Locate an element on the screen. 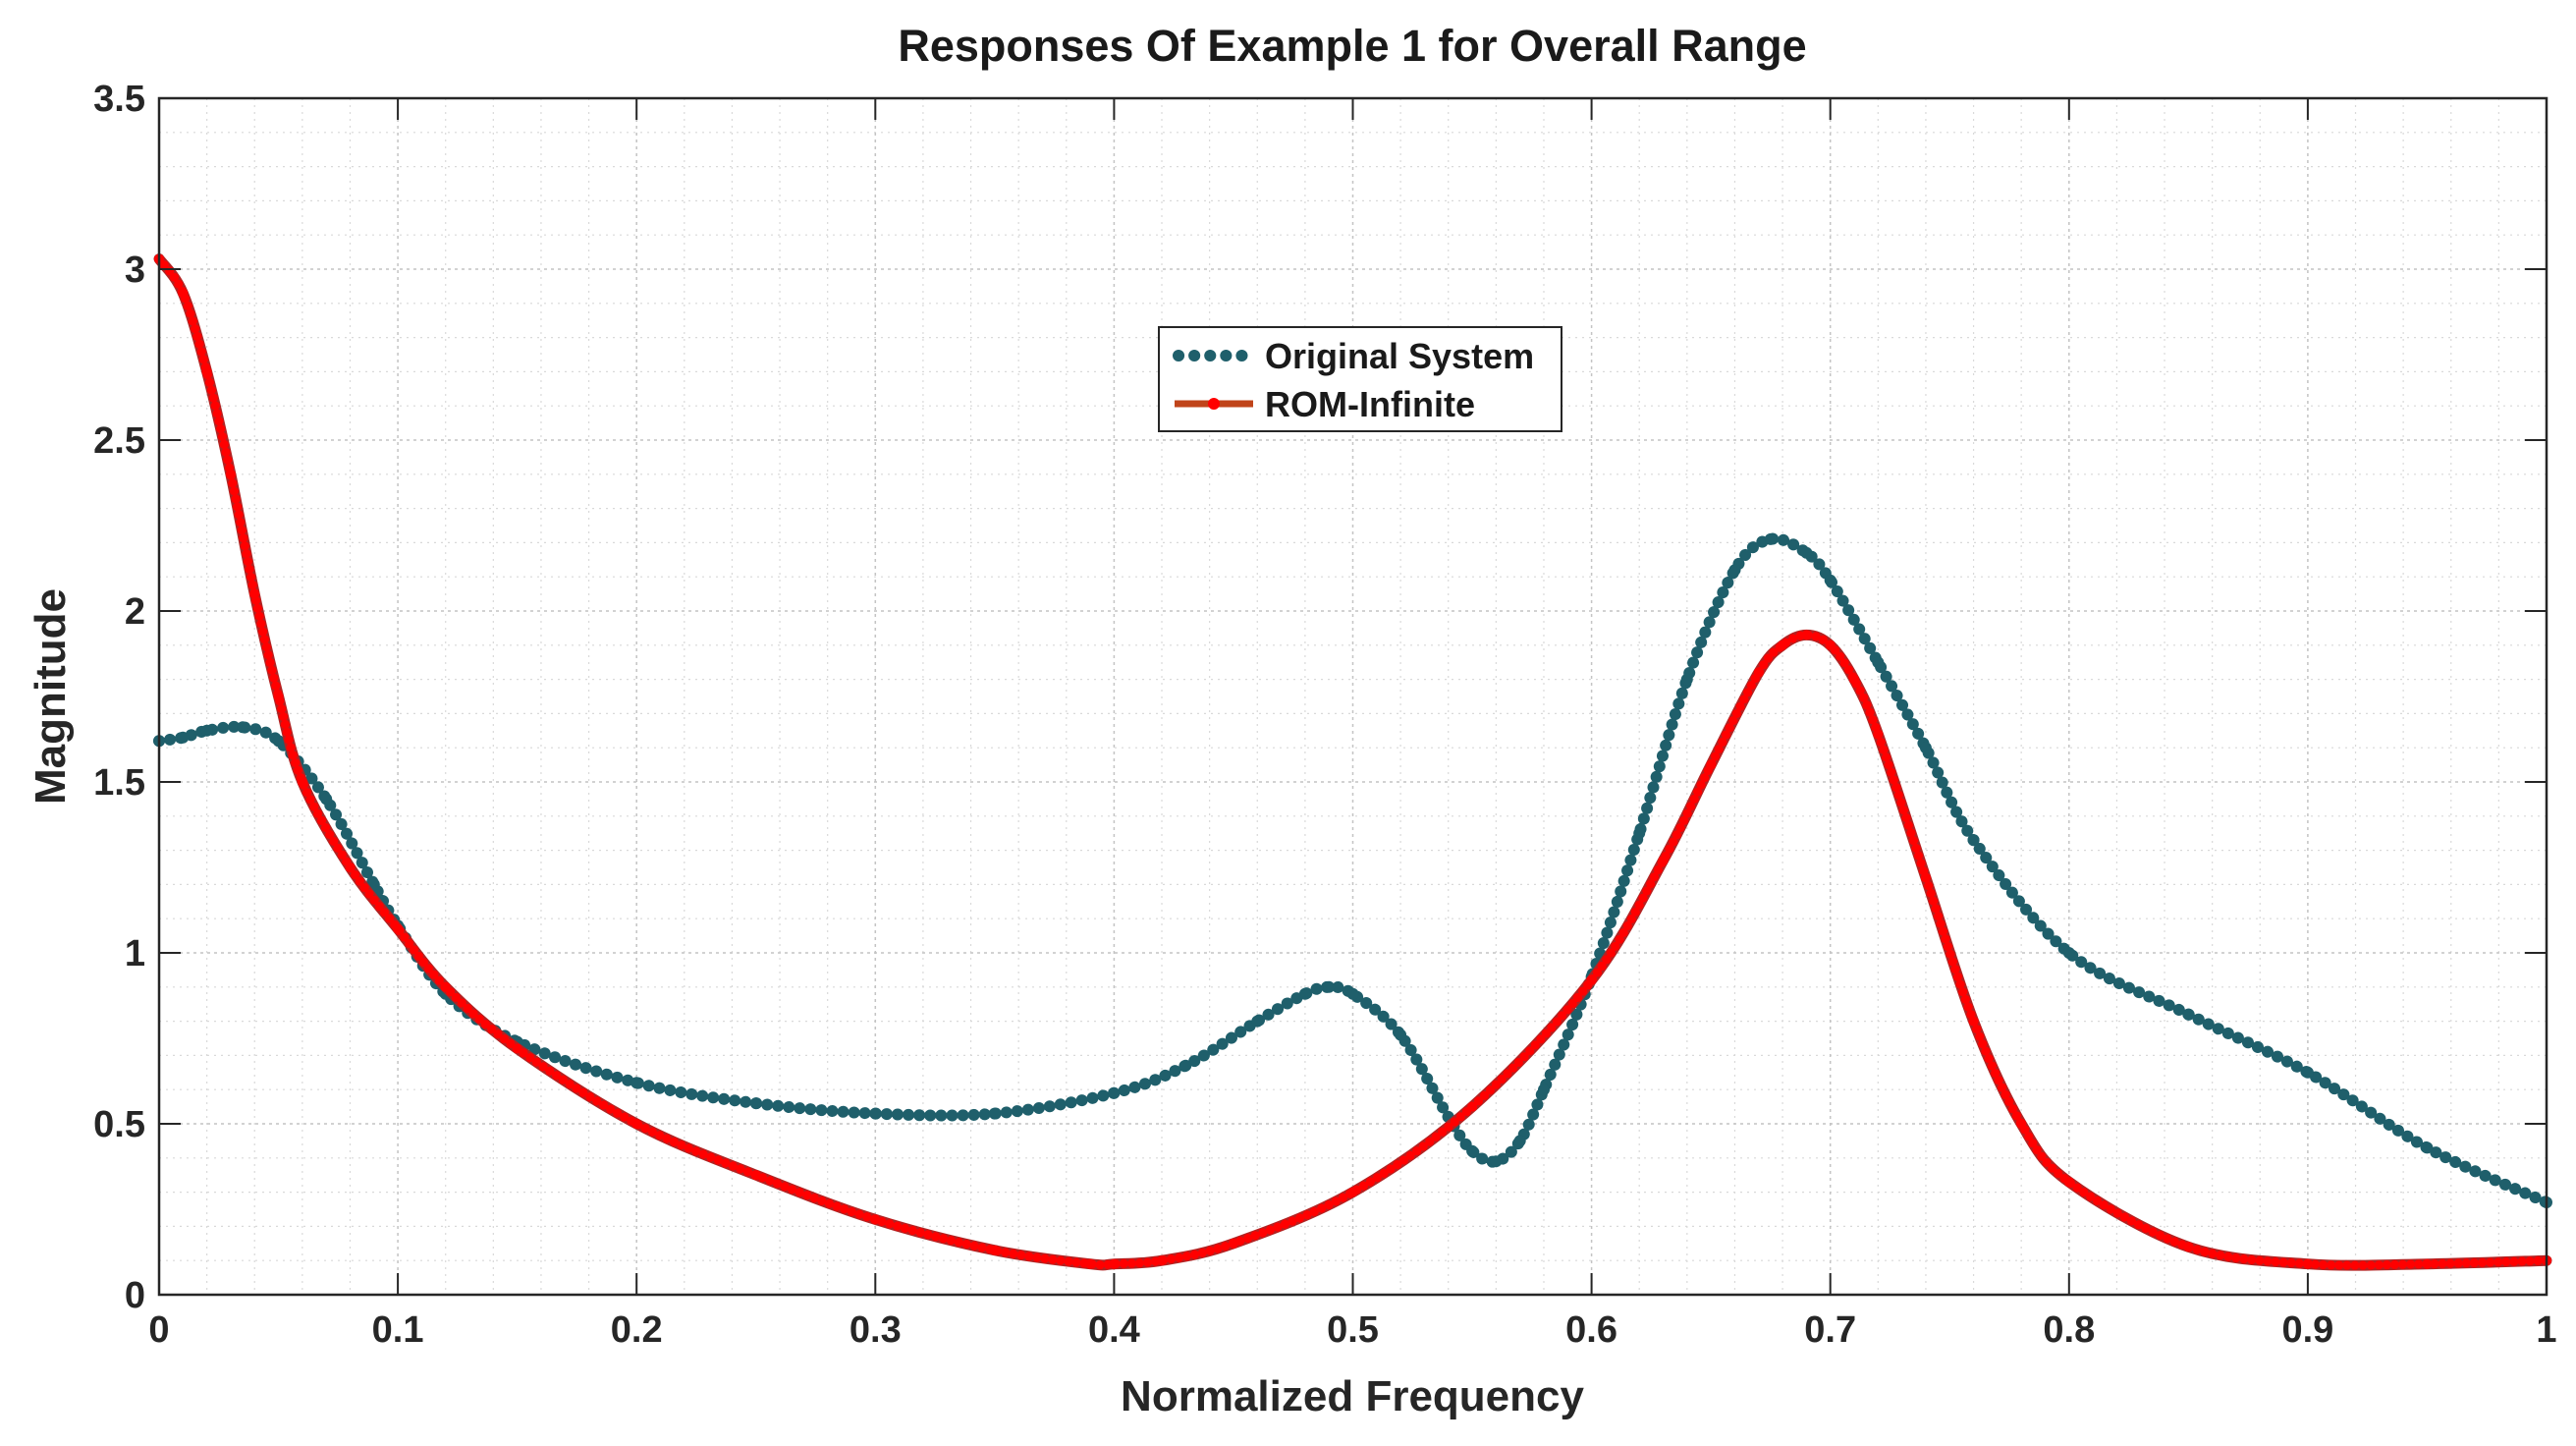 This screenshot has height=1446, width=2576. x-tick-label: 0.8 is located at coordinates (2069, 1330).